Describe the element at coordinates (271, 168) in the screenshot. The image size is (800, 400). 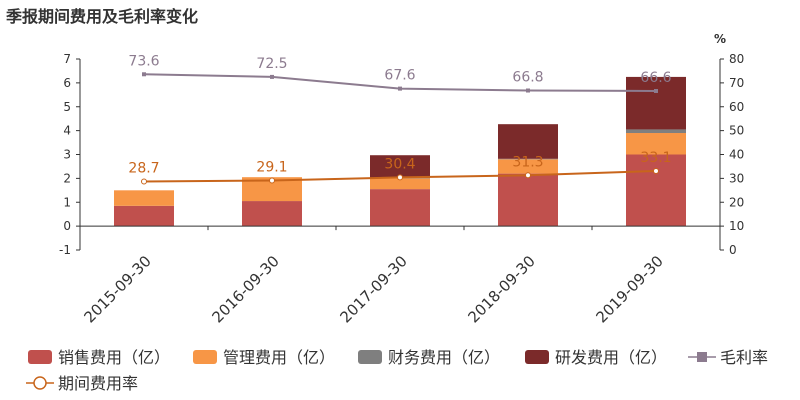
I see `data-label: 29.1` at that location.